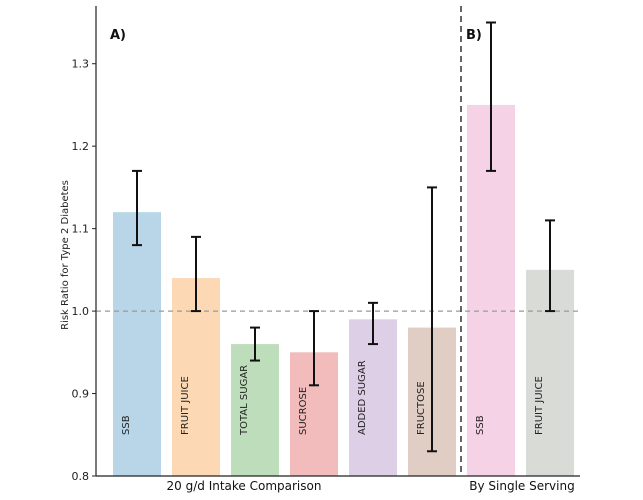  I want to click on y-tick-label: 1.0, so click(81, 311).